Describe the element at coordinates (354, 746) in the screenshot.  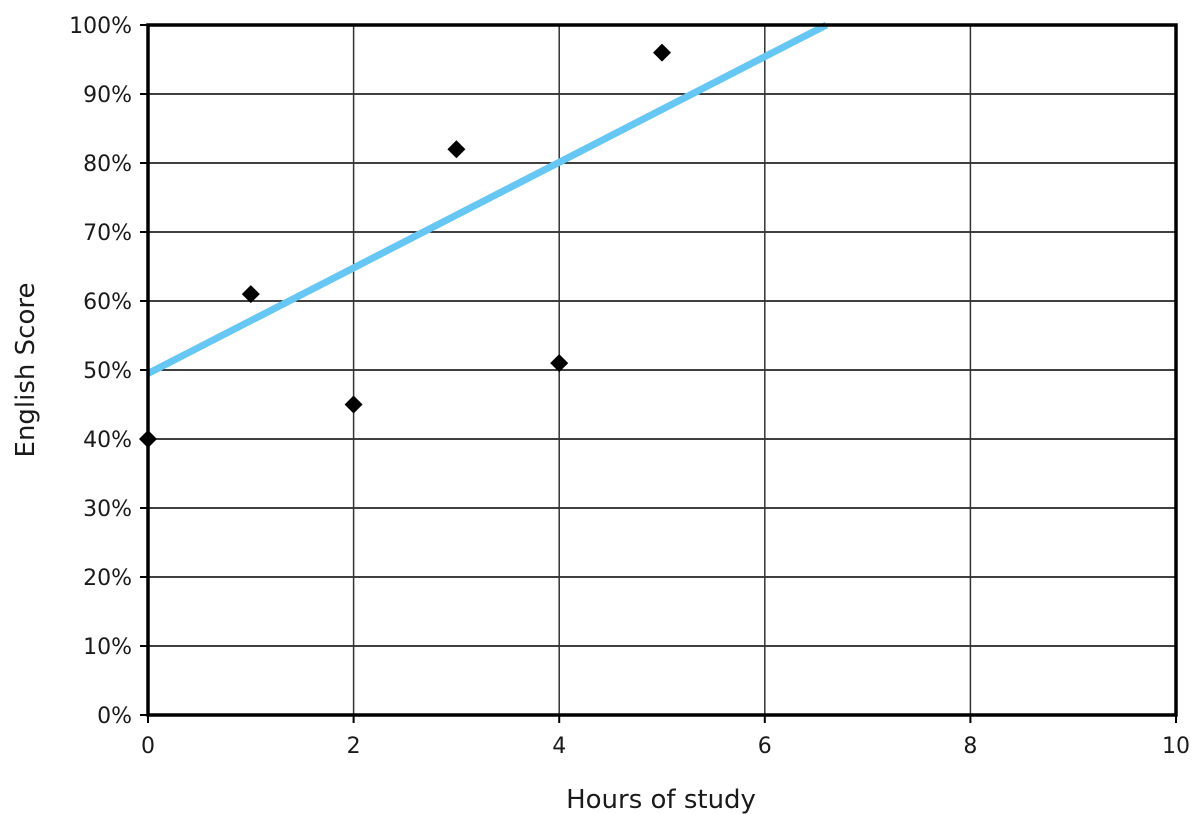
I see `x-tick-label: 2` at that location.